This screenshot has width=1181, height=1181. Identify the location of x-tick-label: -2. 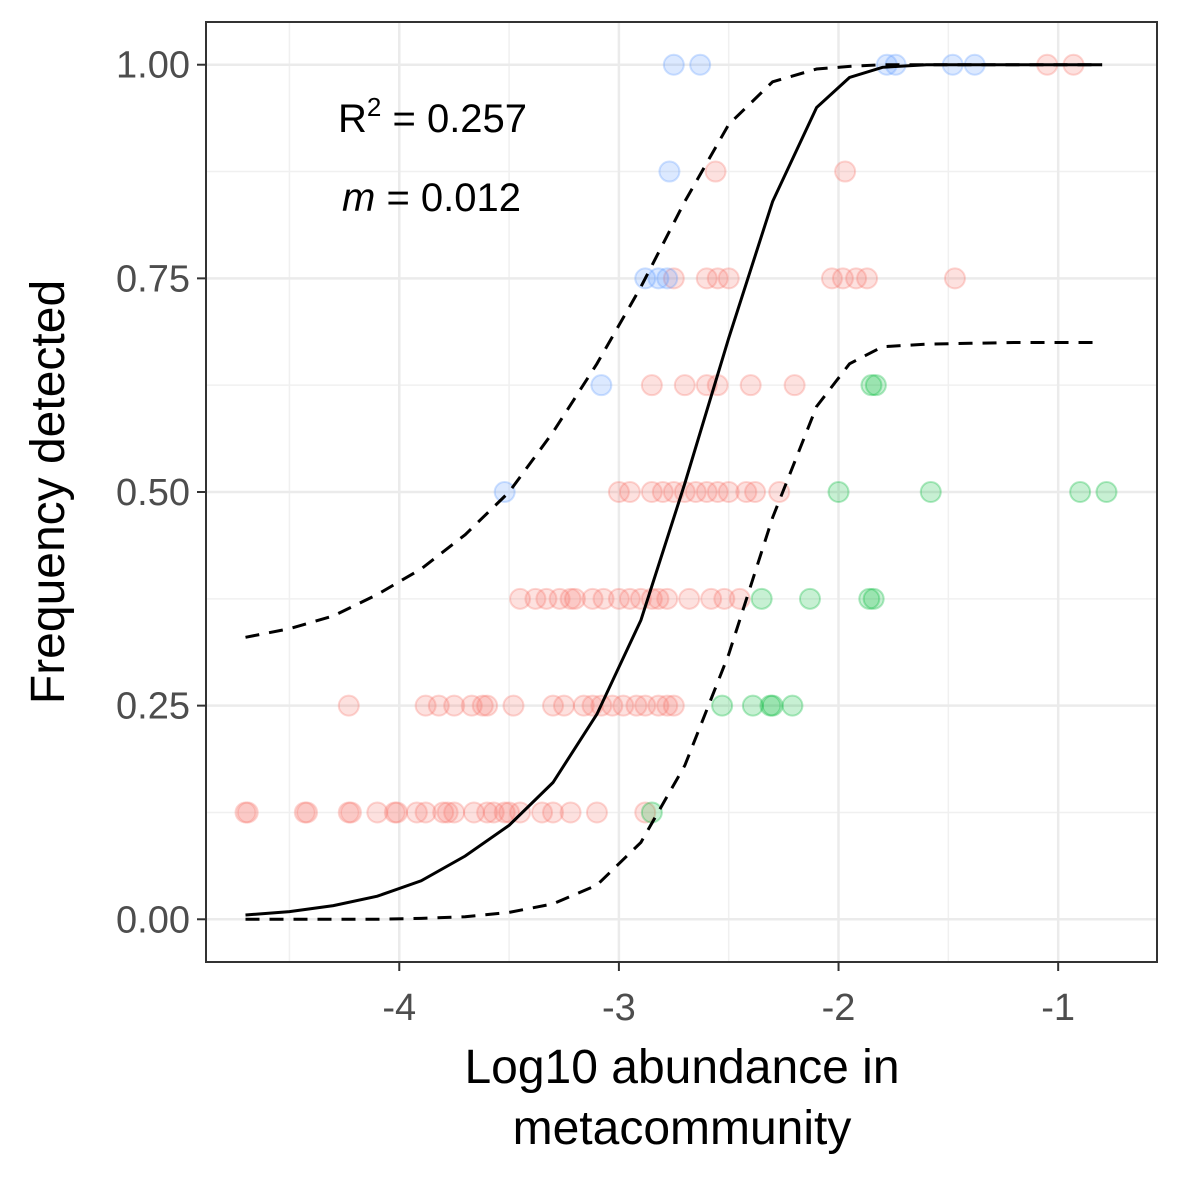
(839, 1008).